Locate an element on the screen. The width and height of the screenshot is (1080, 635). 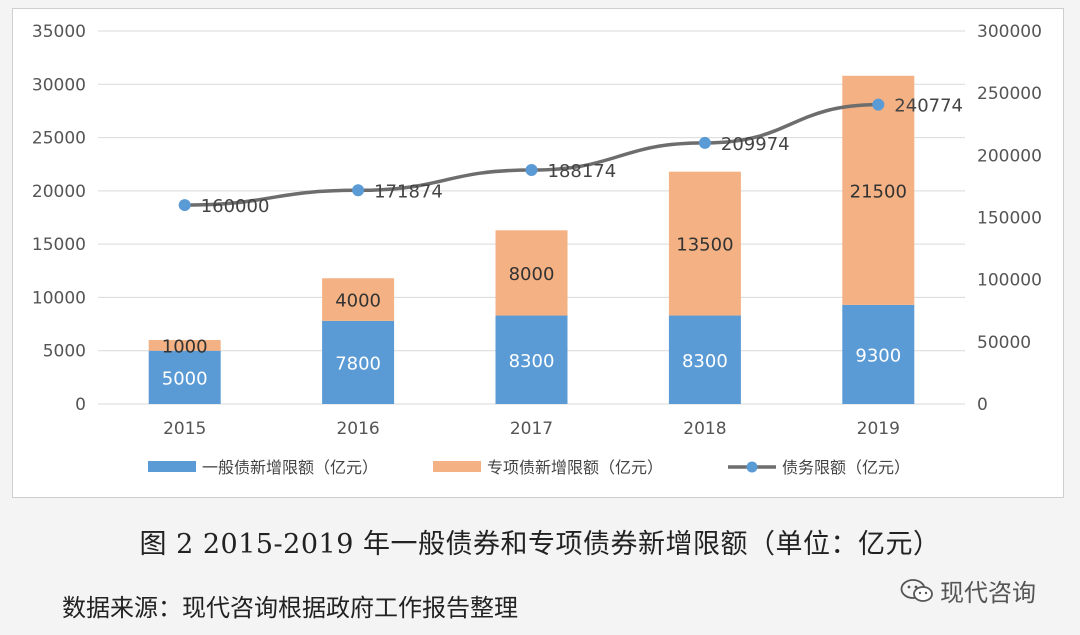
figure-caption: 图 2 2015-2019 年一般债券和专项债券新增限额（单位：亿元） is located at coordinates (540, 544).